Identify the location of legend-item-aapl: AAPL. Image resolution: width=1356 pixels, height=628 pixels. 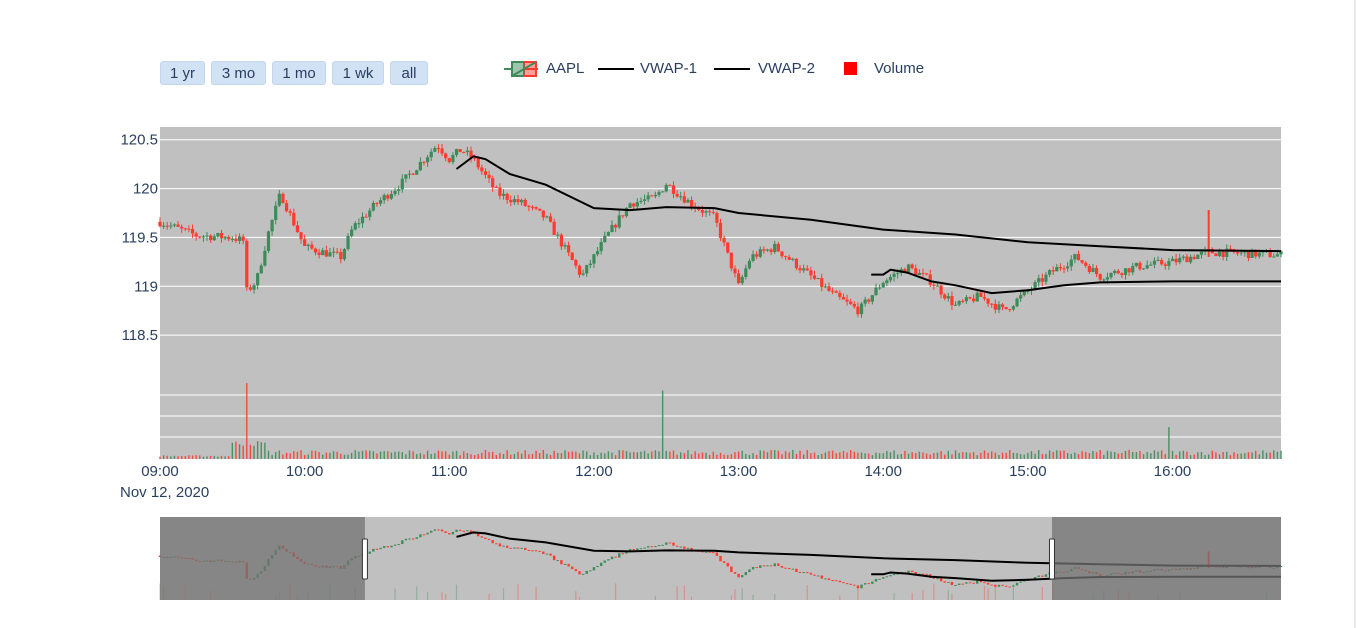
(545, 69).